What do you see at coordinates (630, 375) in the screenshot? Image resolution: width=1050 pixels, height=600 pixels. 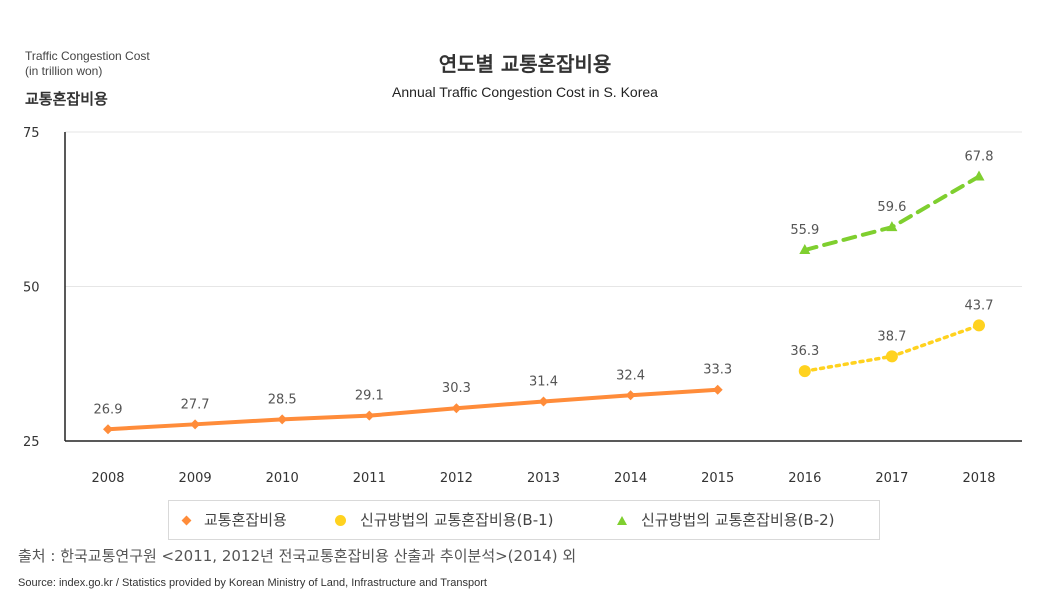 I see `data-label-0-2014: 32.4` at bounding box center [630, 375].